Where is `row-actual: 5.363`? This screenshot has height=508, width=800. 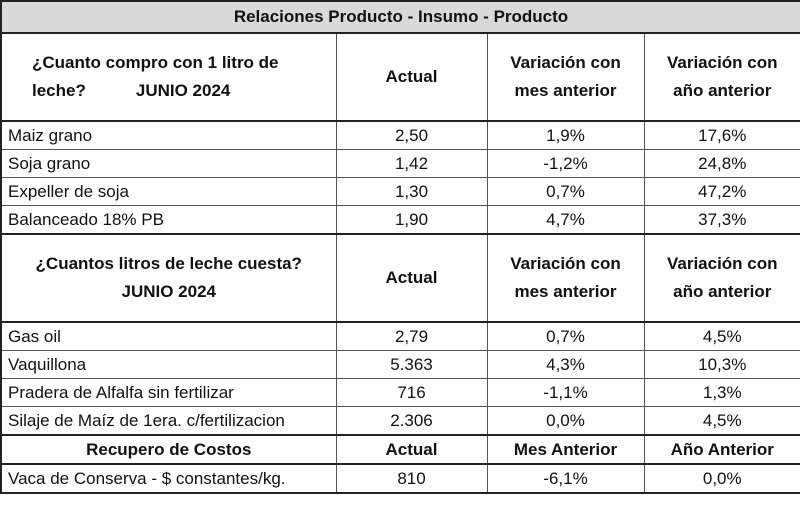 row-actual: 5.363 is located at coordinates (411, 364).